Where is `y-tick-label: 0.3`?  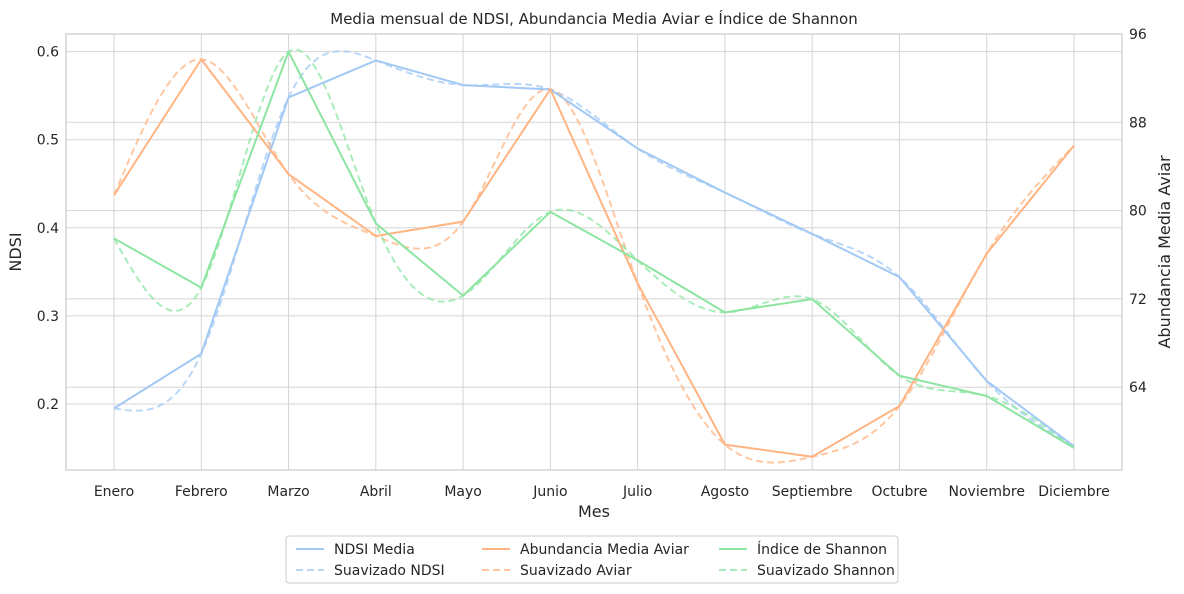
y-tick-label: 0.3 is located at coordinates (48, 317).